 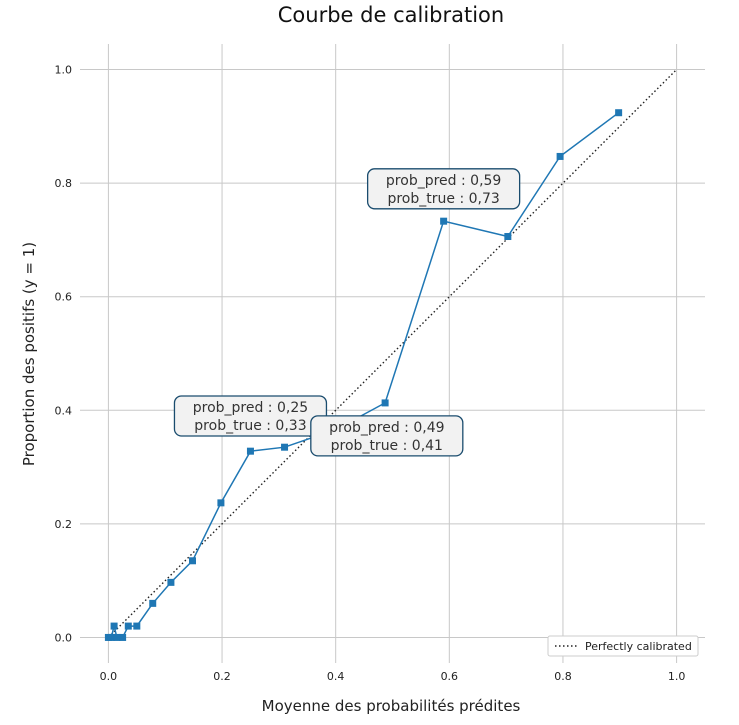 What do you see at coordinates (64, 297) in the screenshot?
I see `y-tick-label: 0.6` at bounding box center [64, 297].